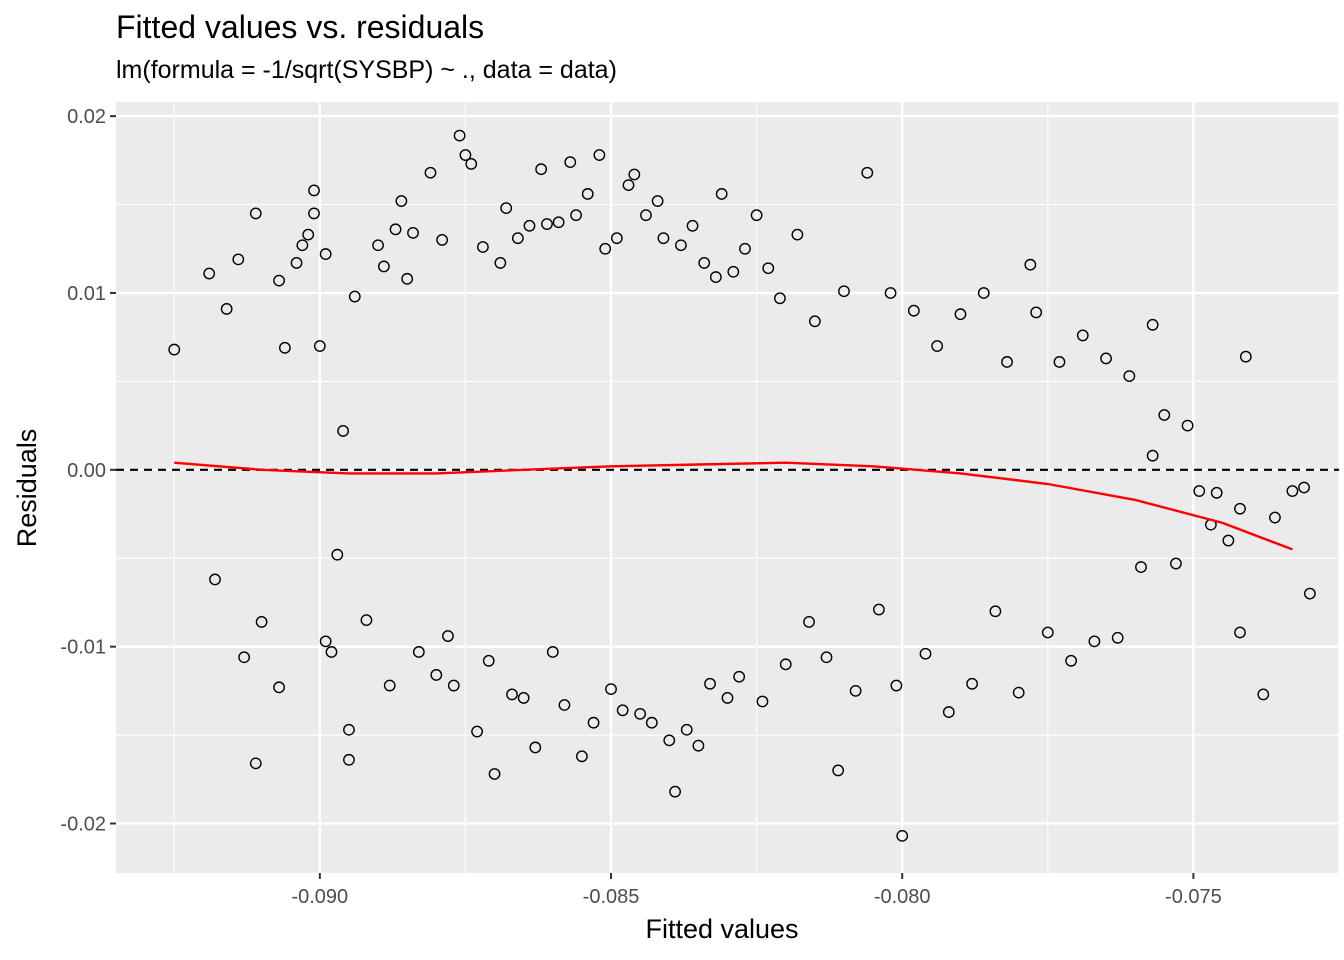 Image resolution: width=1344 pixels, height=960 pixels. What do you see at coordinates (611, 897) in the screenshot?
I see `x-tick-label: -0.085` at bounding box center [611, 897].